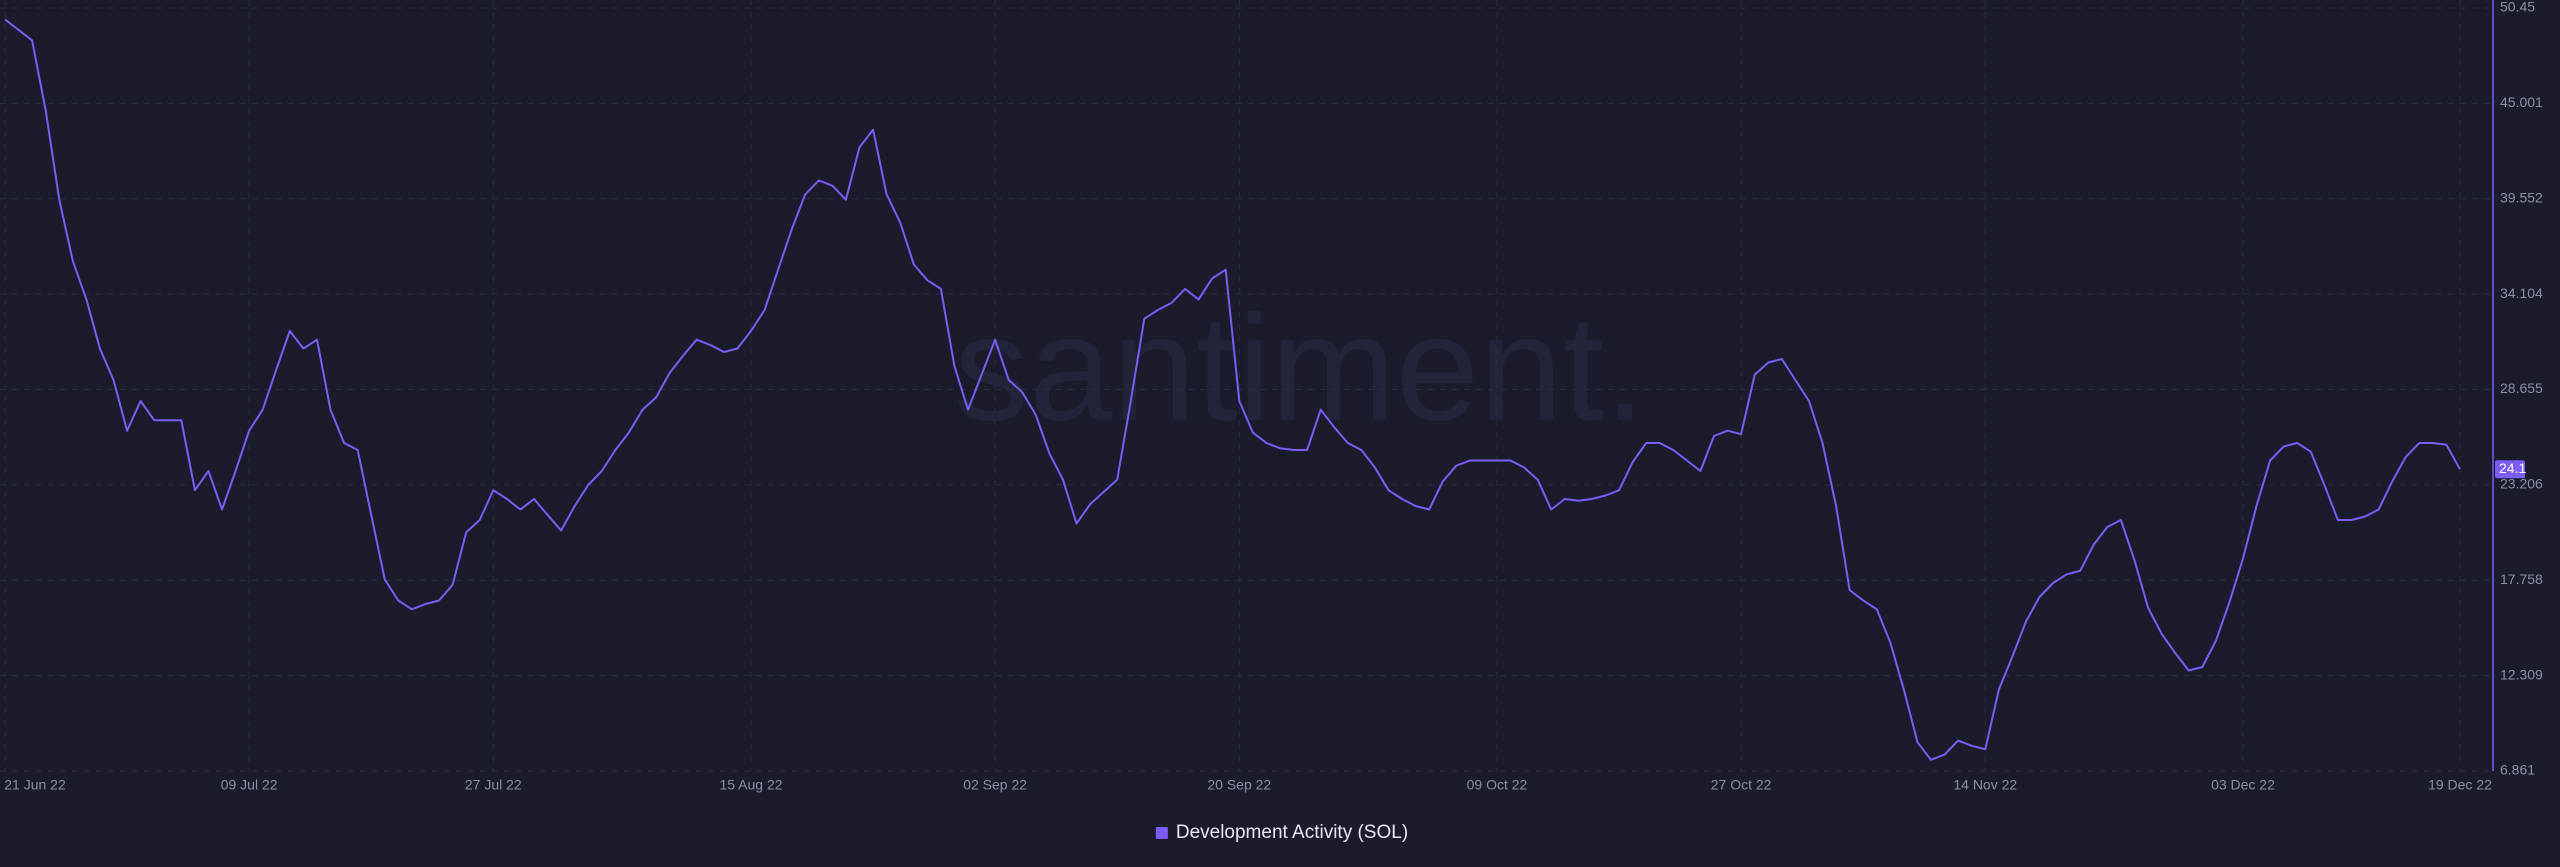 This screenshot has width=2560, height=867. I want to click on watermark: santiment., so click(1300, 368).